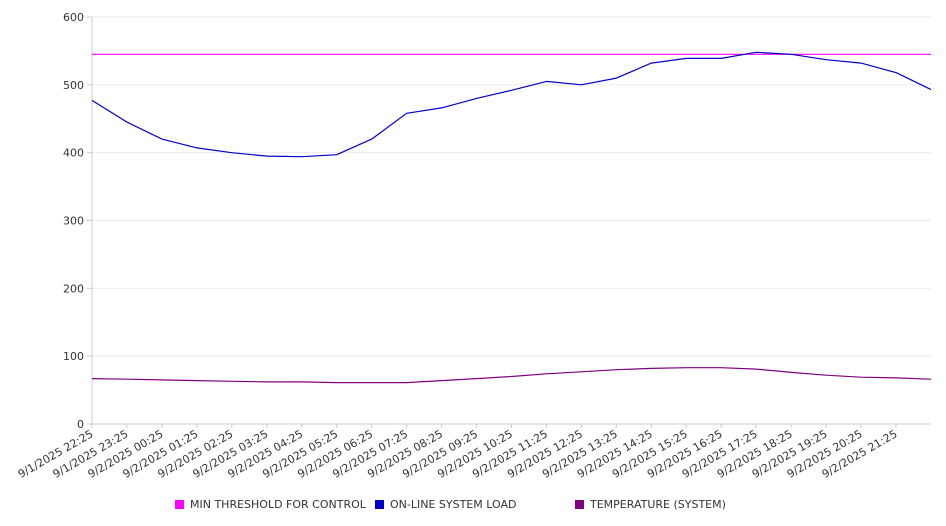 The image size is (946, 526). I want to click on legend-item-temperature: TEMPERATURE (SYSTEM), so click(650, 504).